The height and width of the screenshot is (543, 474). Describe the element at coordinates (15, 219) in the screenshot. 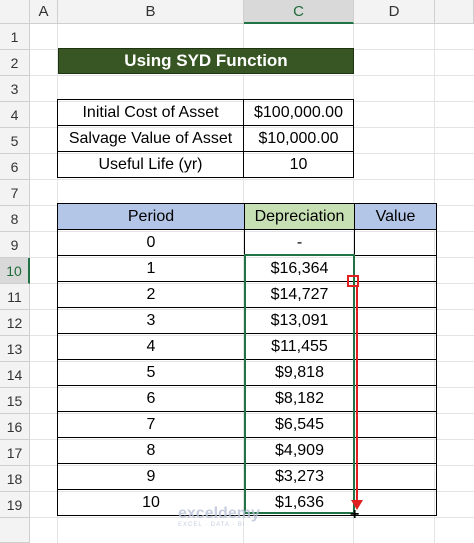

I see `row-header: 8` at that location.